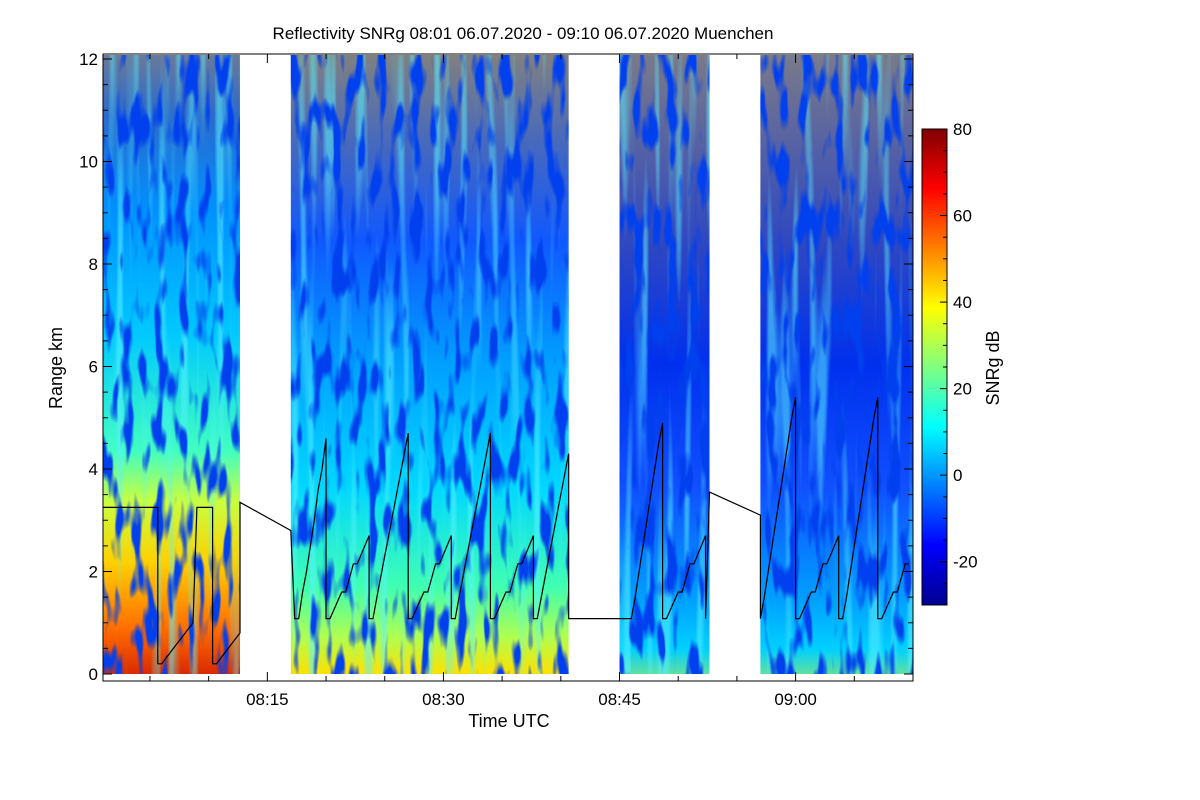 The height and width of the screenshot is (800, 1200). Describe the element at coordinates (508, 721) in the screenshot. I see `x-axis-label: Time UTC` at that location.